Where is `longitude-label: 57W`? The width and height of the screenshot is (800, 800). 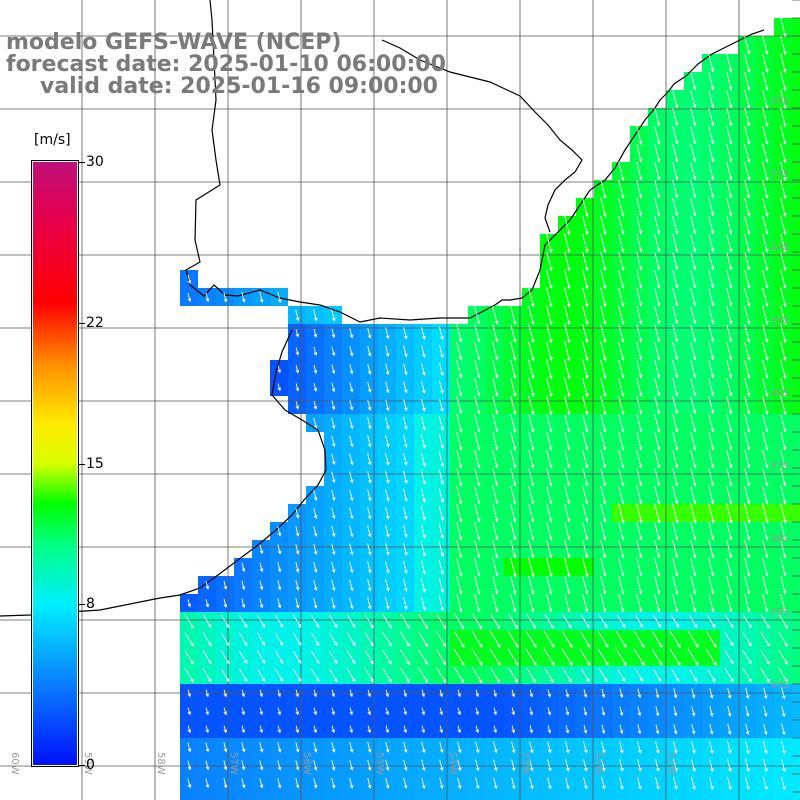
longitude-label: 57W is located at coordinates (233, 763).